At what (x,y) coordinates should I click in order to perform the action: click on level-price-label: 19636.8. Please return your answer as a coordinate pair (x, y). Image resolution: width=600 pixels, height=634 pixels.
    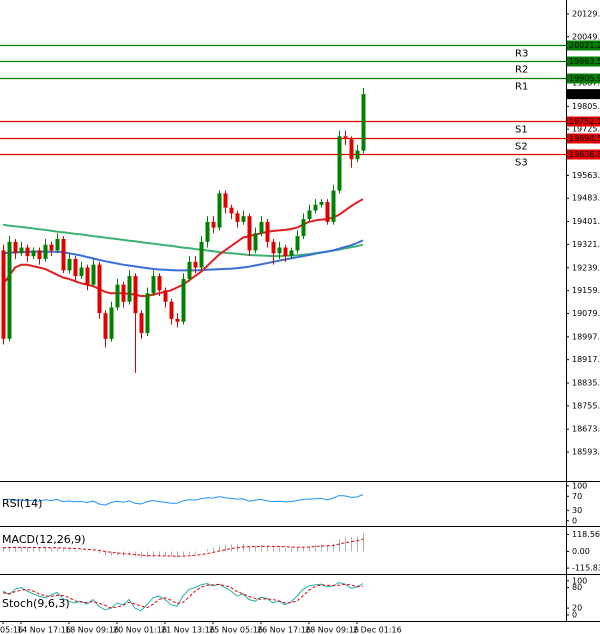
    Looking at the image, I should click on (584, 154).